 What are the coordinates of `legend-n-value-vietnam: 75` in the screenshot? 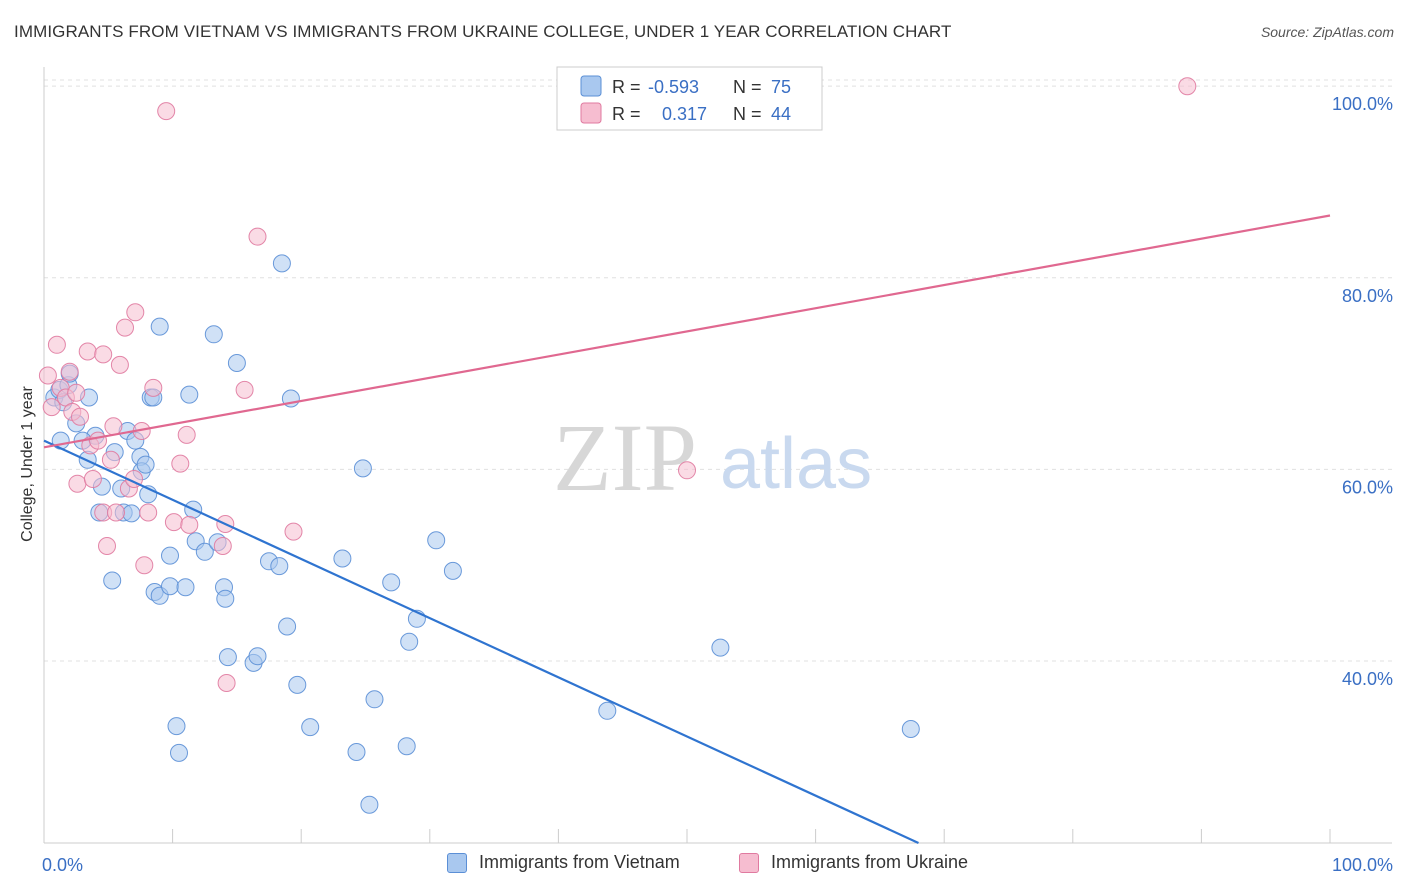 It's located at (781, 87).